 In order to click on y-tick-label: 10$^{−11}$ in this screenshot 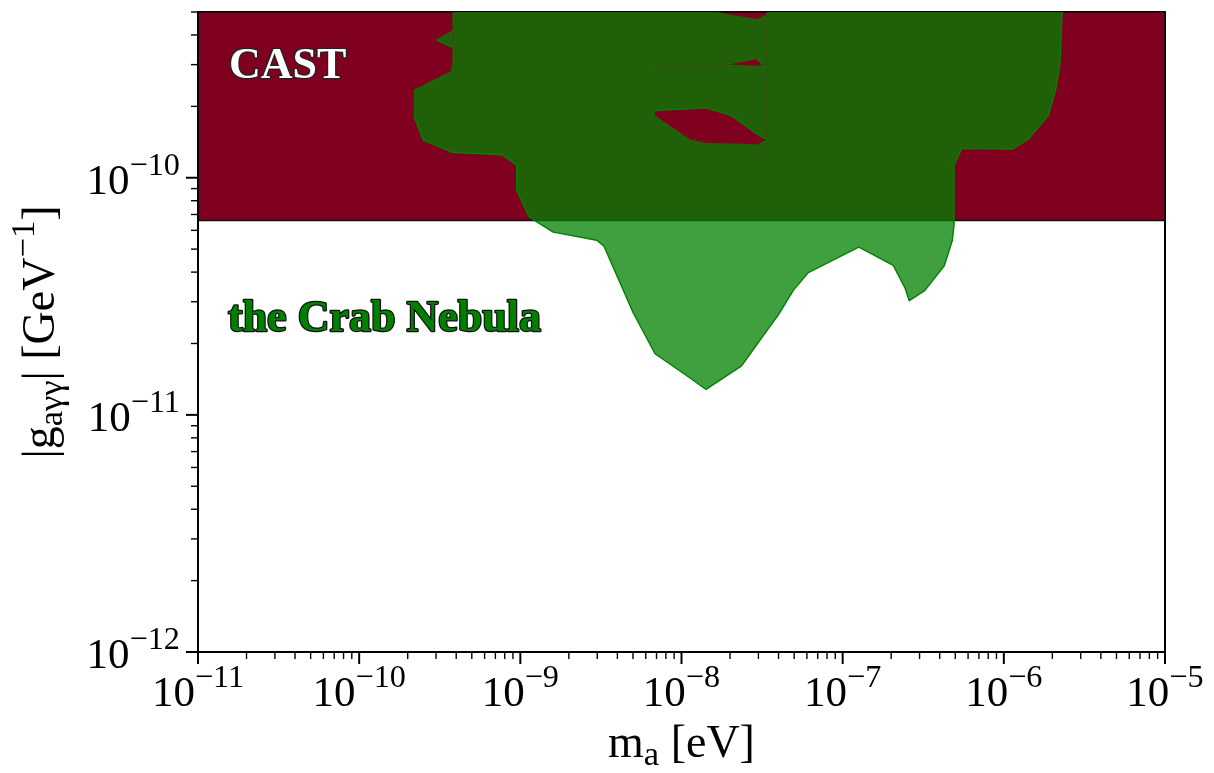, I will do `click(133, 411)`.